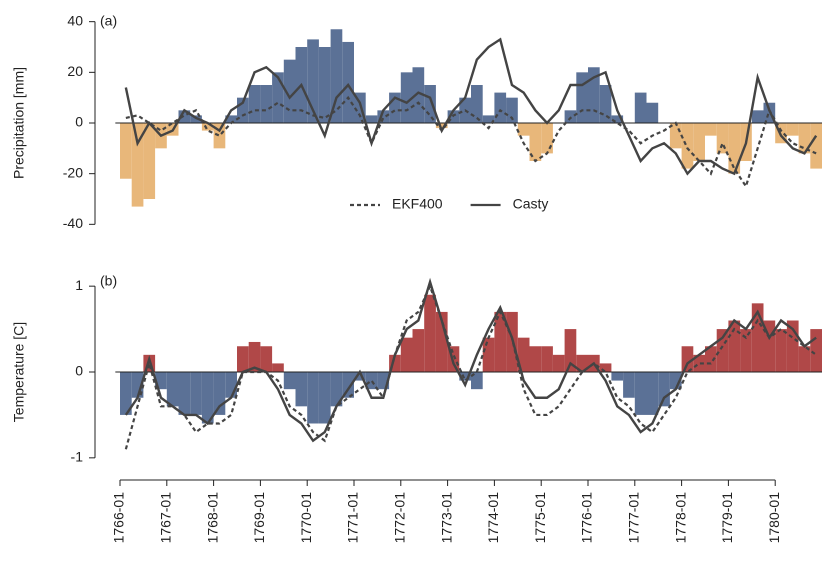  I want to click on x-tick-label: 1770-01, so click(306, 518).